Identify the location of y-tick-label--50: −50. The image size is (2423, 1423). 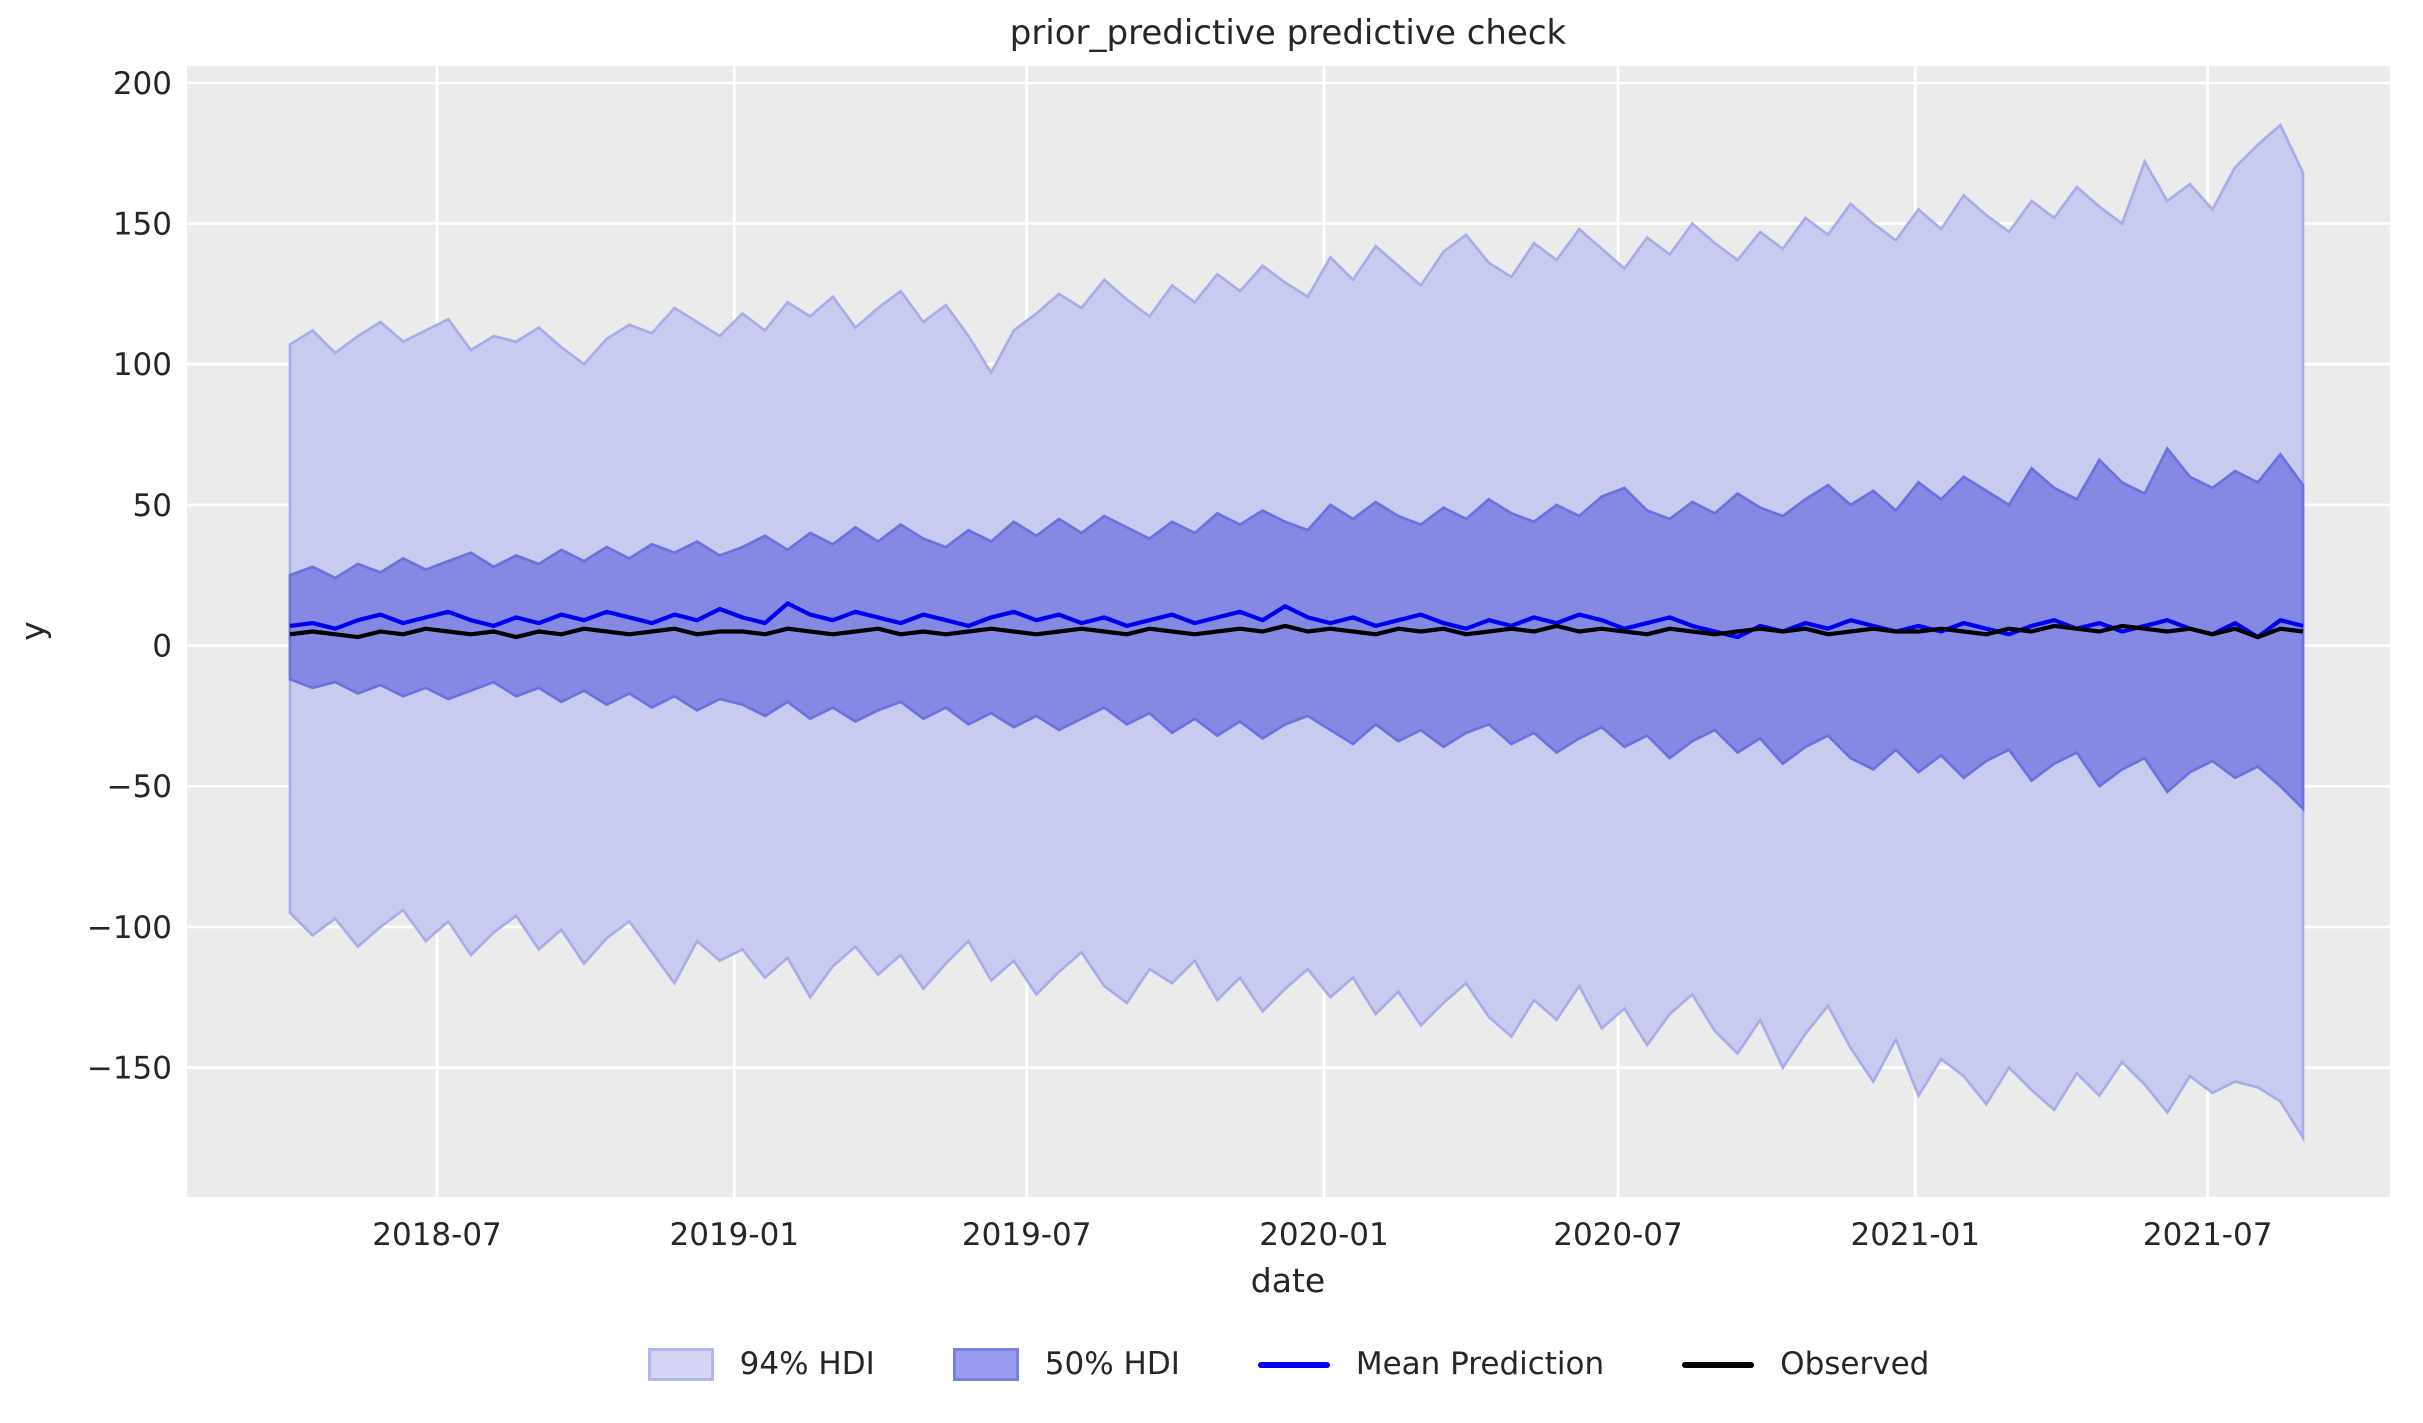
(139, 787).